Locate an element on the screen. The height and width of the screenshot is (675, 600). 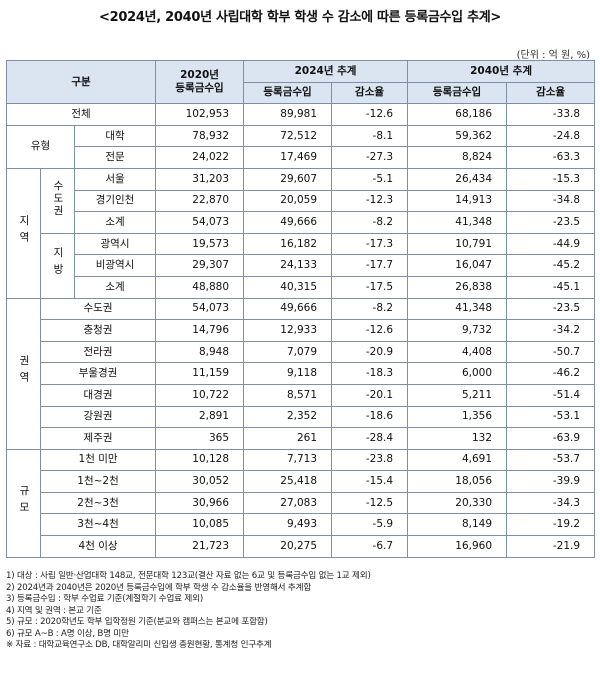
cell-2024-decline: -28.4 is located at coordinates (370, 438).